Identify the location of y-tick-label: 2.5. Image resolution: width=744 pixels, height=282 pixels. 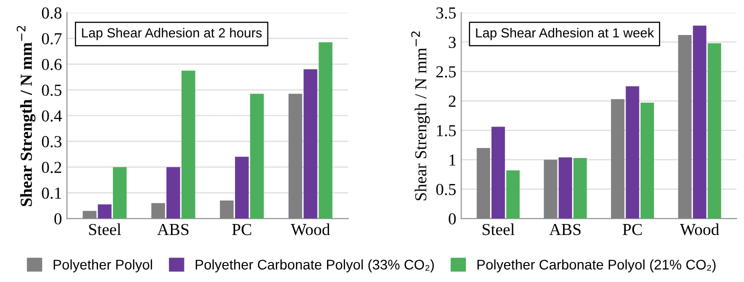
(446, 72).